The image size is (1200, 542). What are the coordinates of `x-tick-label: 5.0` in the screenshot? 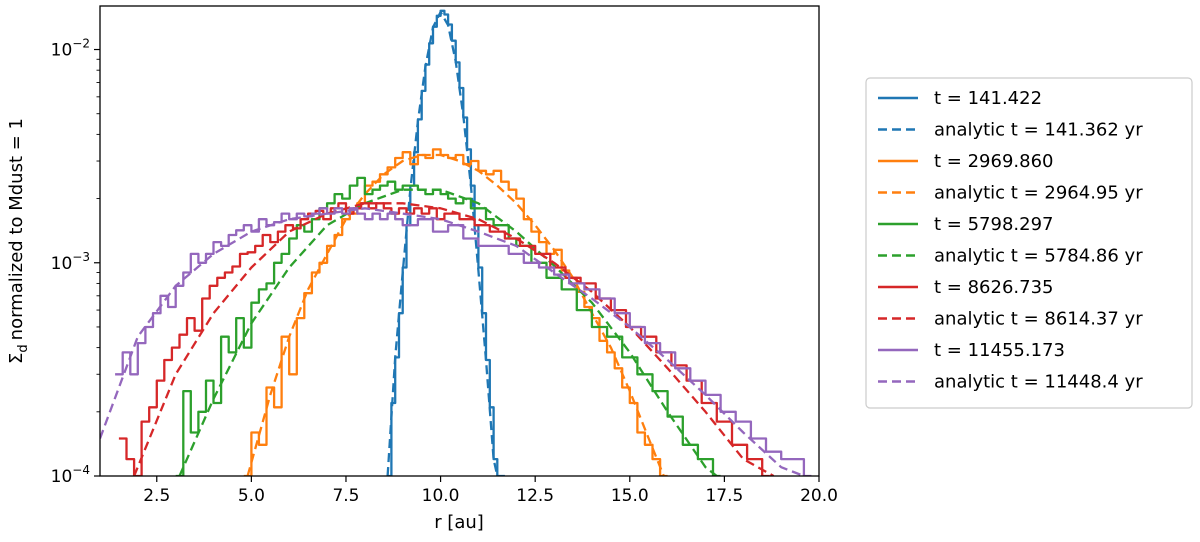 It's located at (251, 496).